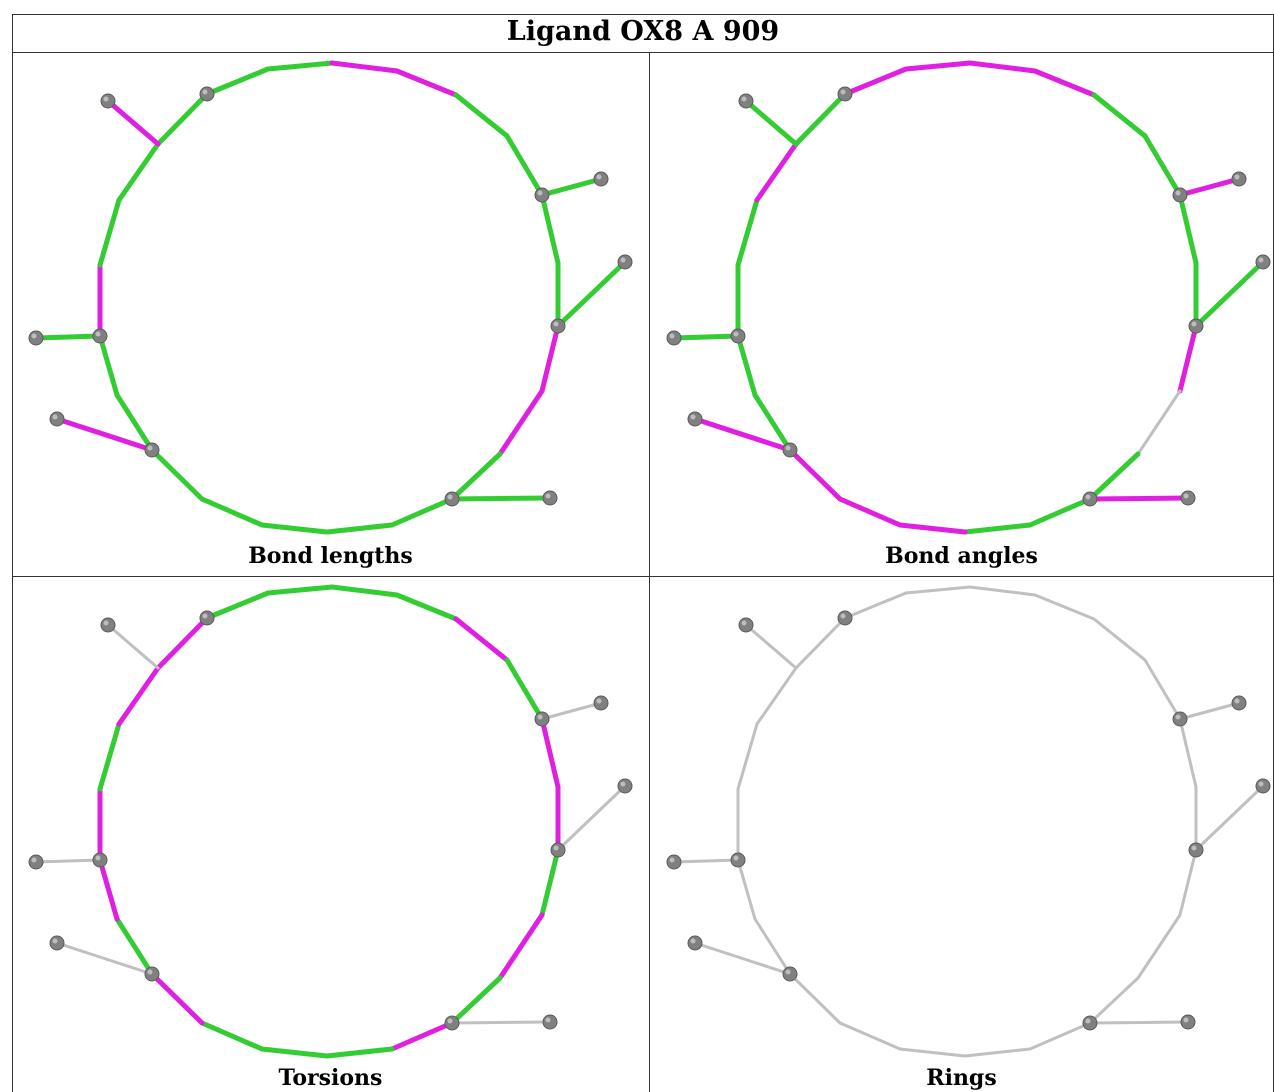 This screenshot has width=1274, height=1092. Describe the element at coordinates (961, 556) in the screenshot. I see `caption-bond-angles: Bond angles` at that location.